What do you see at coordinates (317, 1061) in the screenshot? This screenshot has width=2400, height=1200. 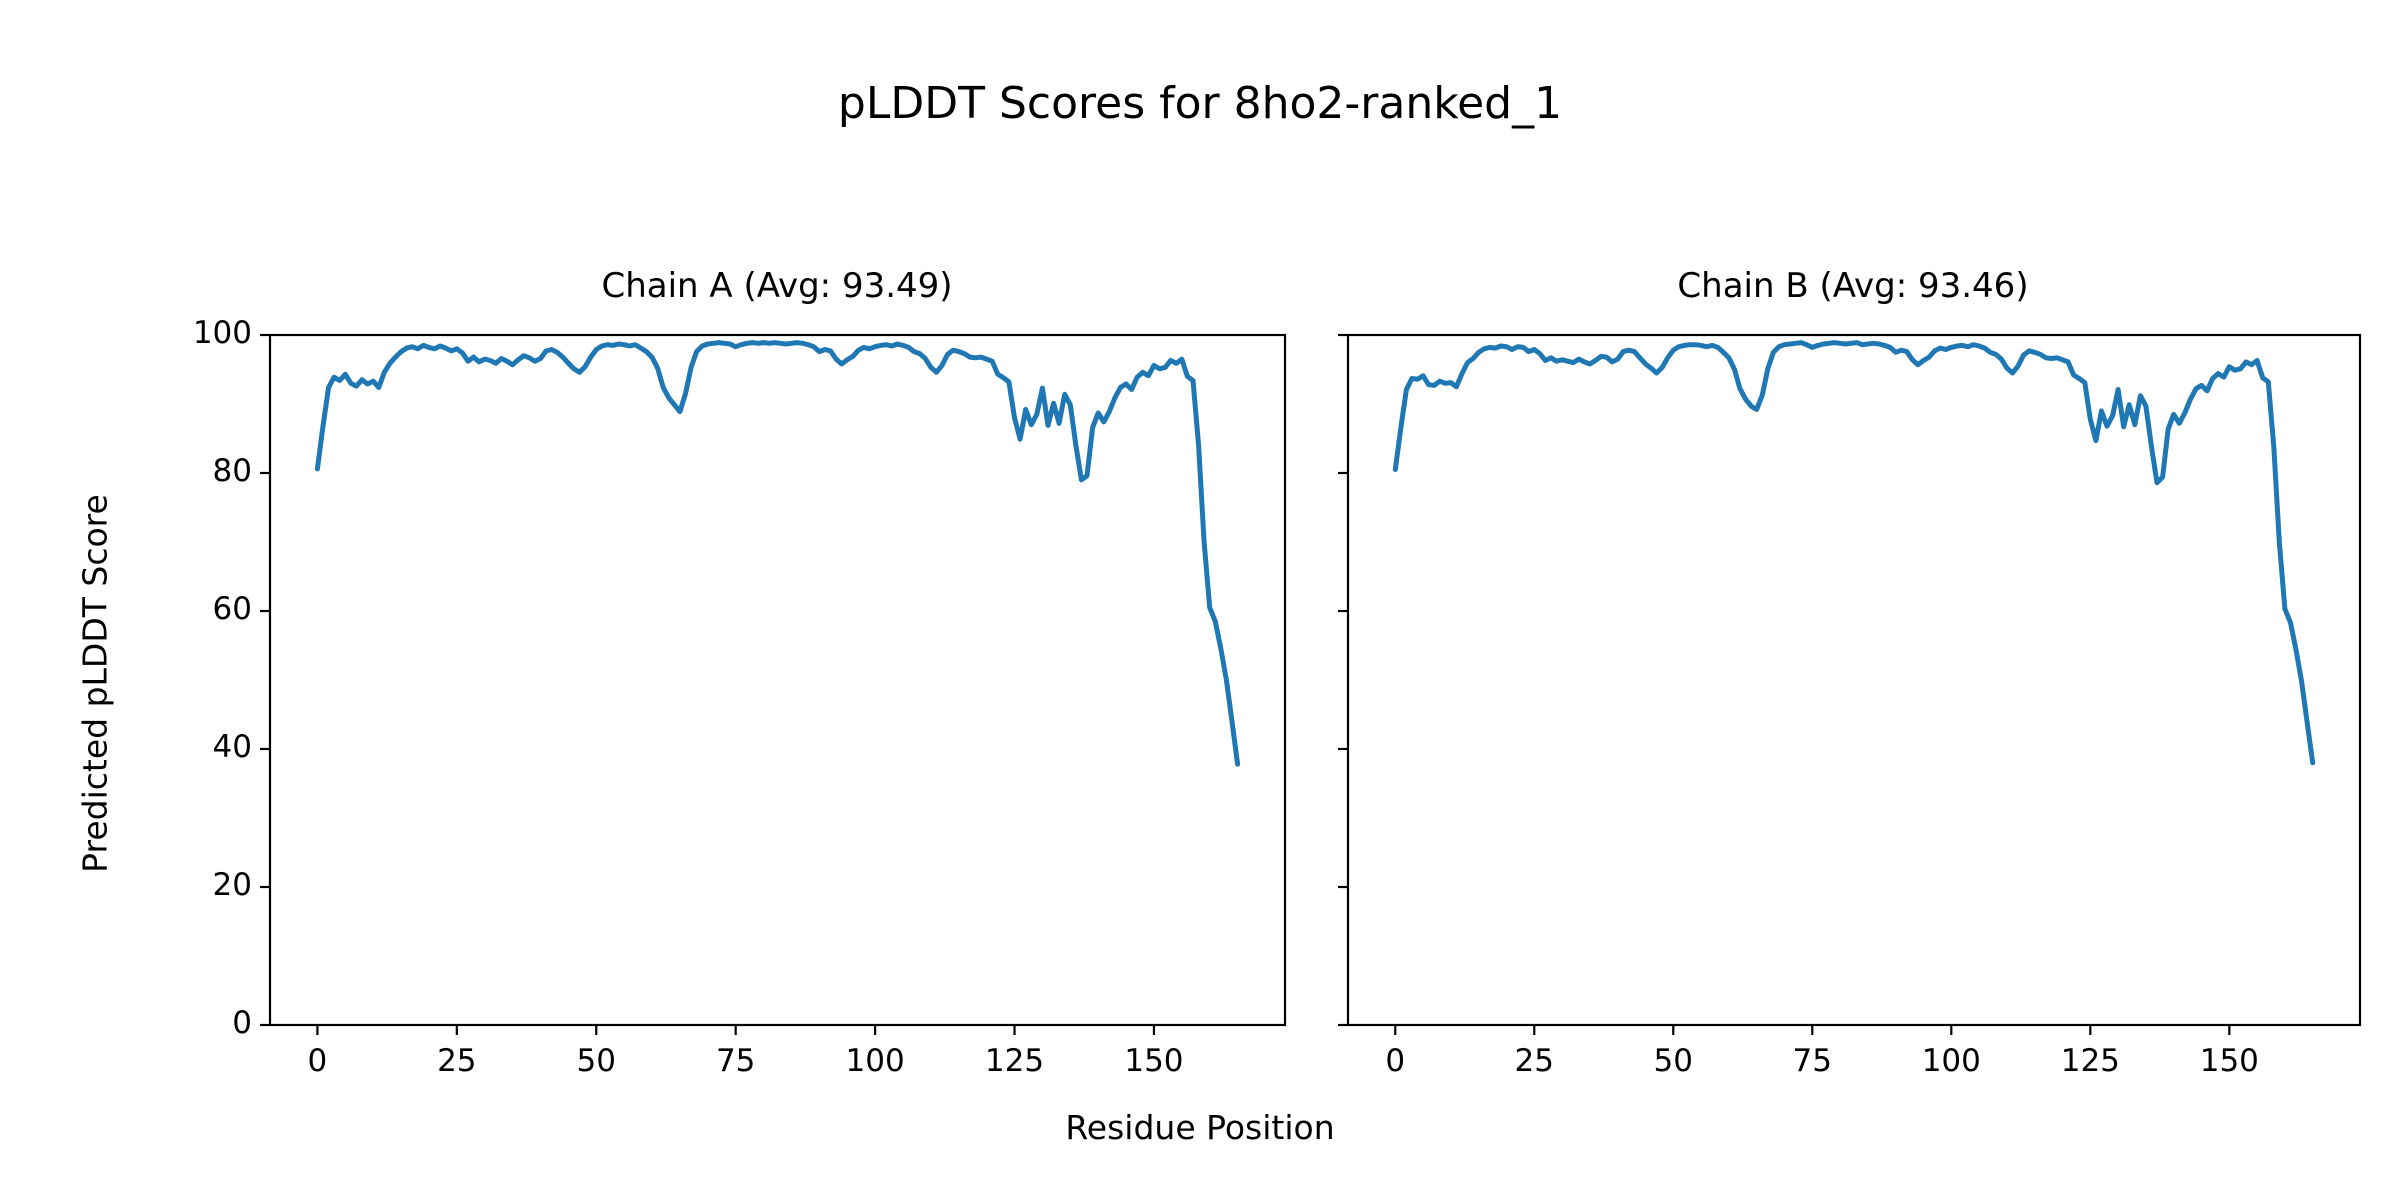 I see `chain-a-x-tick-label: 0` at bounding box center [317, 1061].